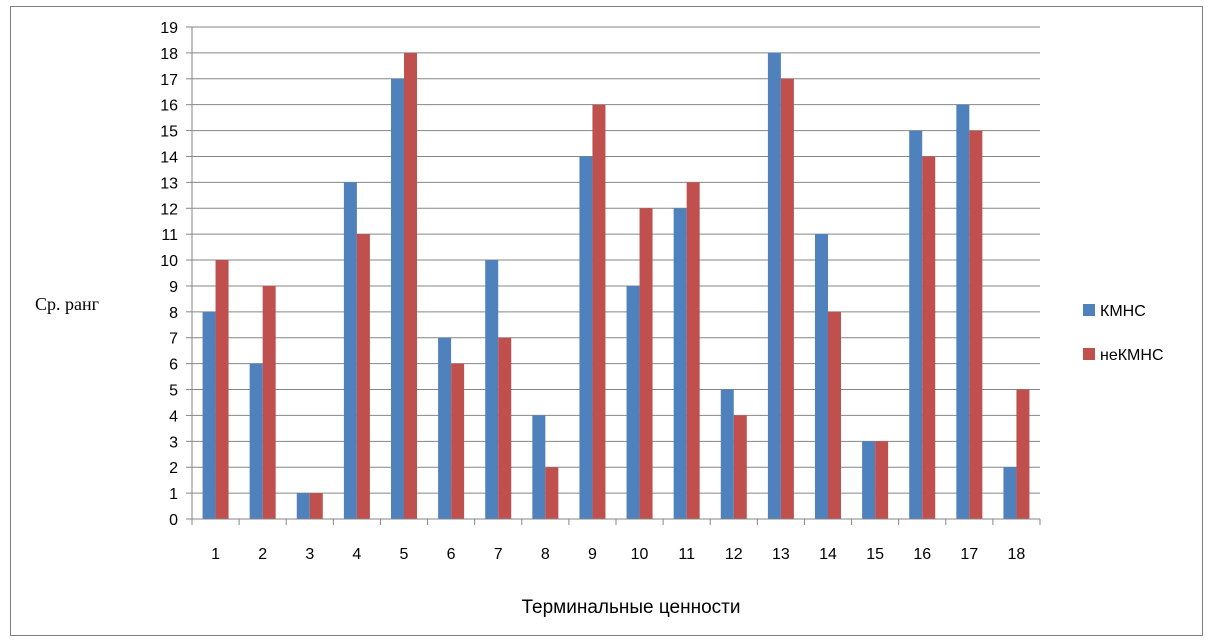 This screenshot has height=642, width=1208. What do you see at coordinates (169, 28) in the screenshot?
I see `y-tick-label: 19` at bounding box center [169, 28].